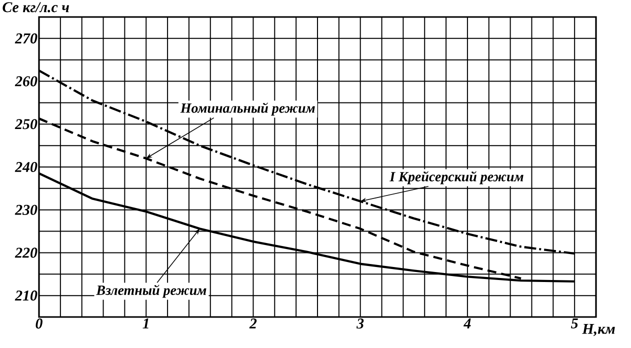  What do you see at coordinates (574, 323) in the screenshot?
I see `x-tick-label: 5` at bounding box center [574, 323].